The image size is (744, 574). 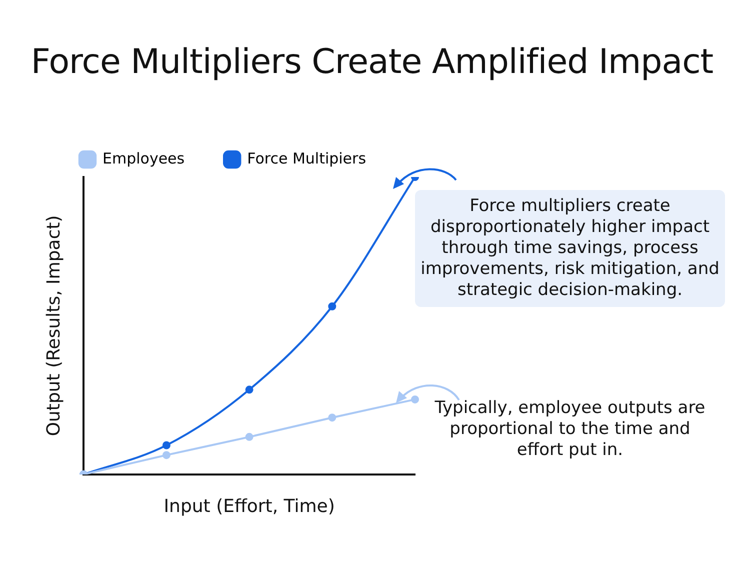 I want to click on text: Force multipliers create disproportionately higher impact through time savings, process improvements, risk mitigation, and strategic decision-making., so click(x=570, y=248).